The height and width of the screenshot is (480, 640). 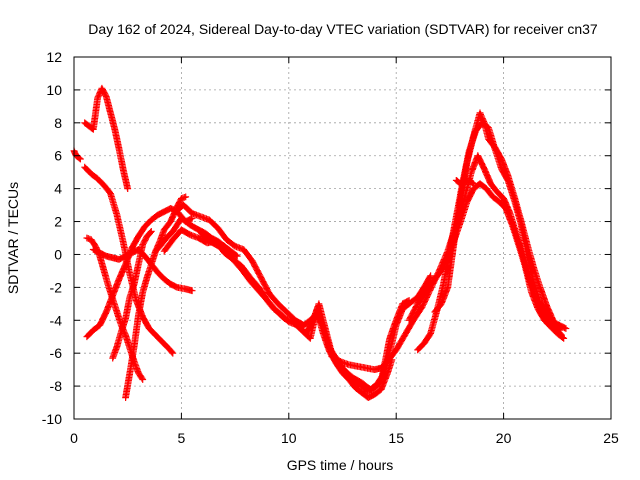 I want to click on x-tick-label: 15, so click(x=396, y=438).